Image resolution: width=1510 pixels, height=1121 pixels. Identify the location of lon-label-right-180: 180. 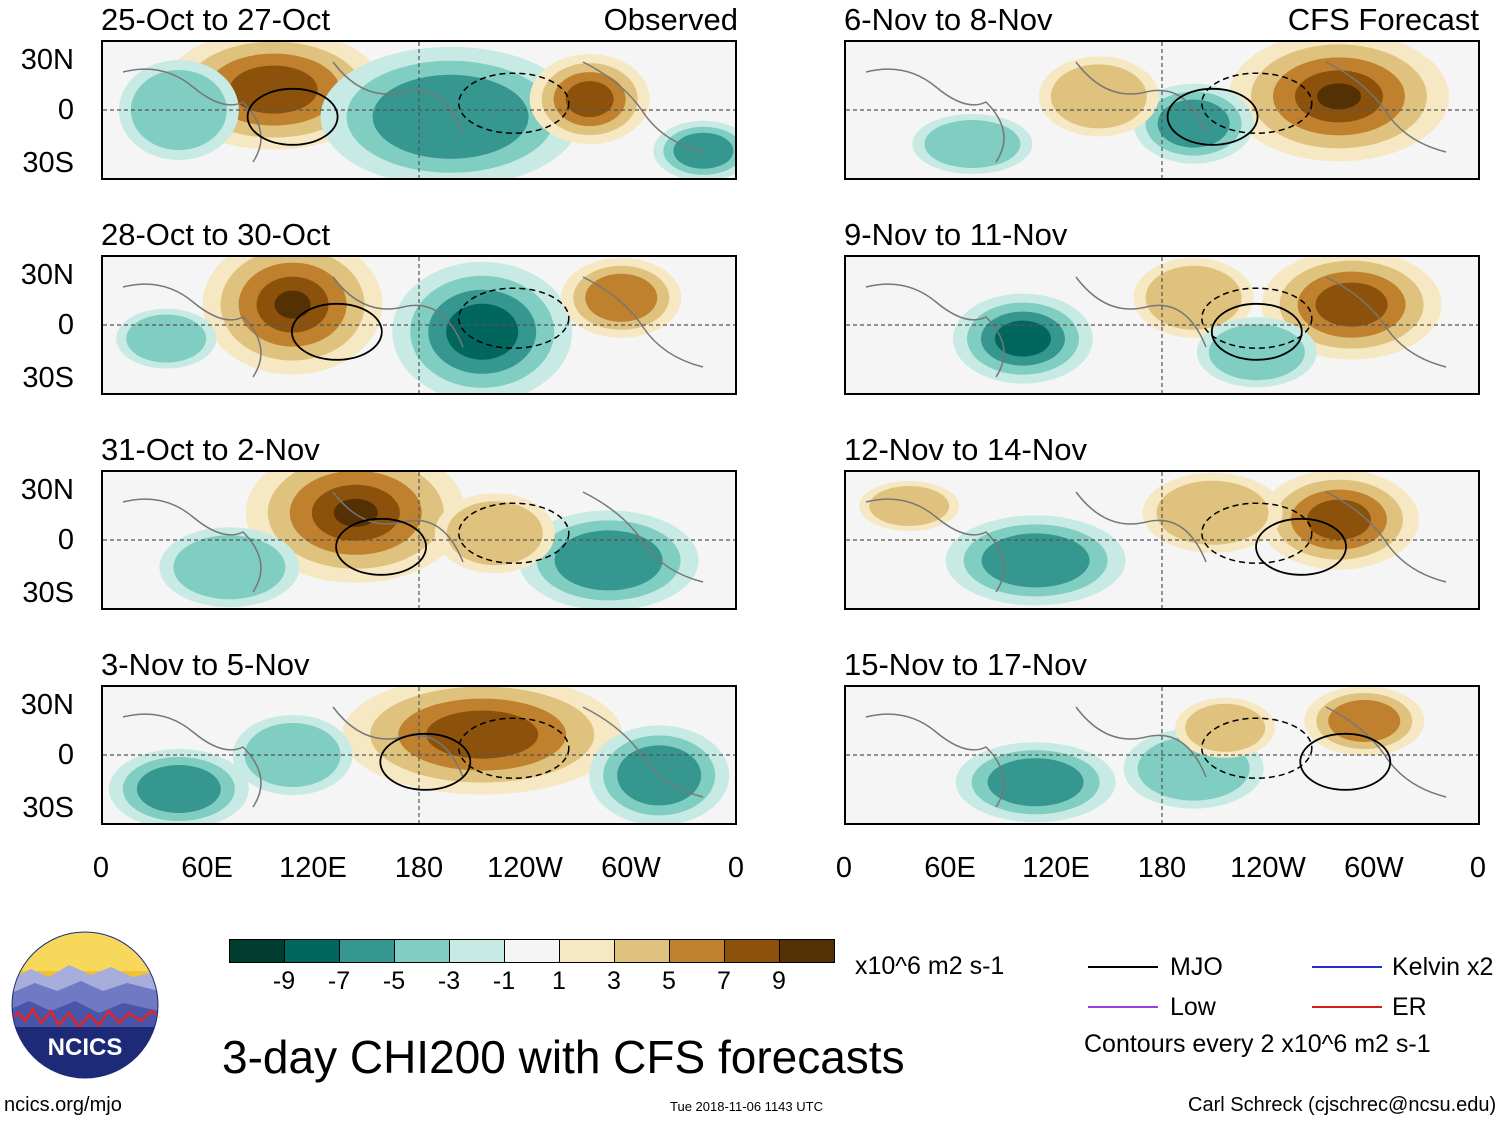
(1162, 868).